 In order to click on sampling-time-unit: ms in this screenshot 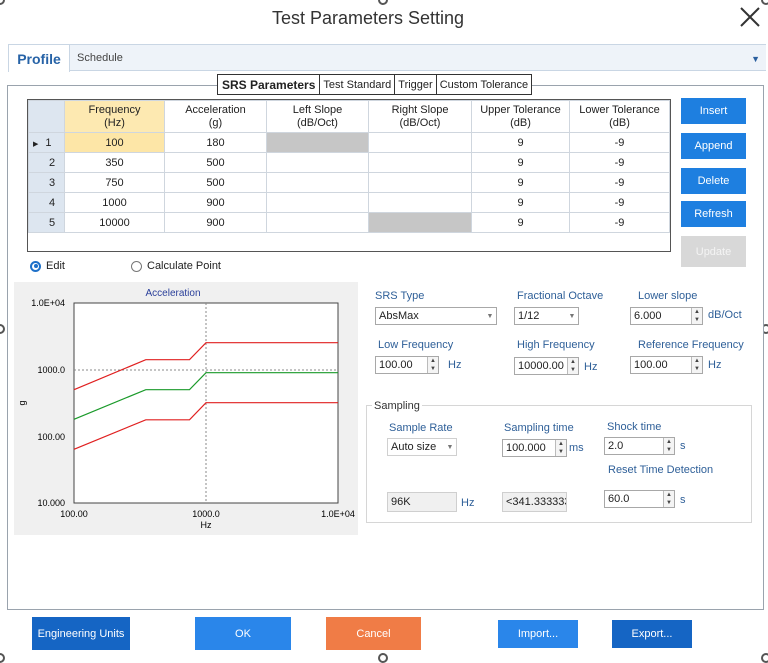, I will do `click(576, 448)`.